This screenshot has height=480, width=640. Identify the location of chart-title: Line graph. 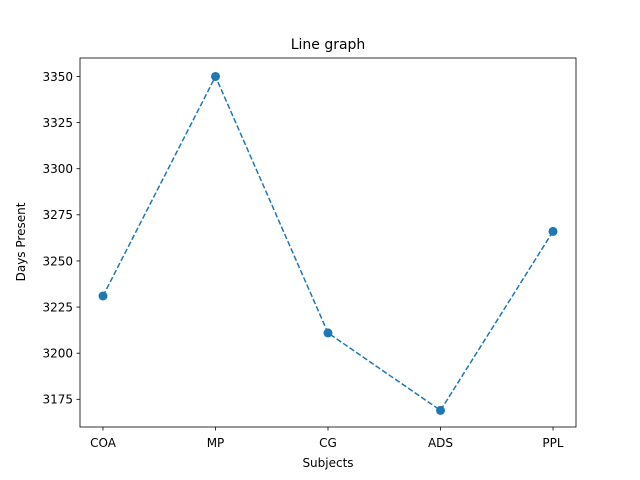
(328, 45).